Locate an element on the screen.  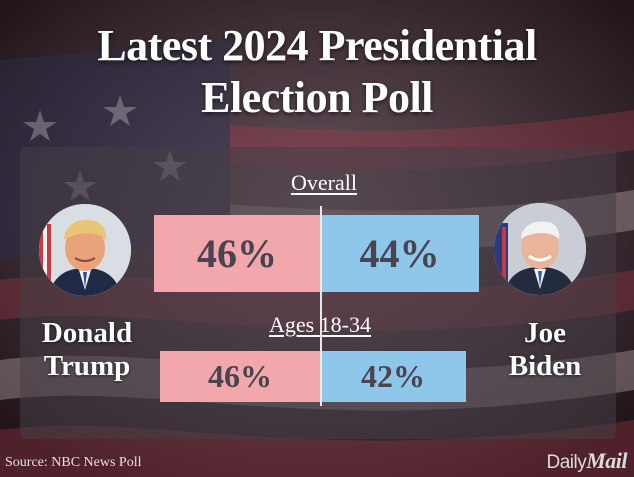
trump-portrait-icon is located at coordinates (85, 250).